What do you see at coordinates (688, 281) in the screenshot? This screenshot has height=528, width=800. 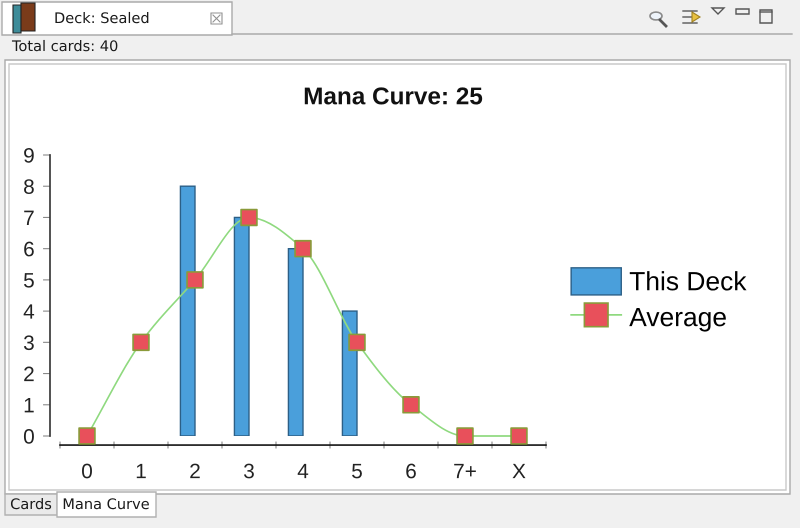 I see `legend-label: This Deck` at bounding box center [688, 281].